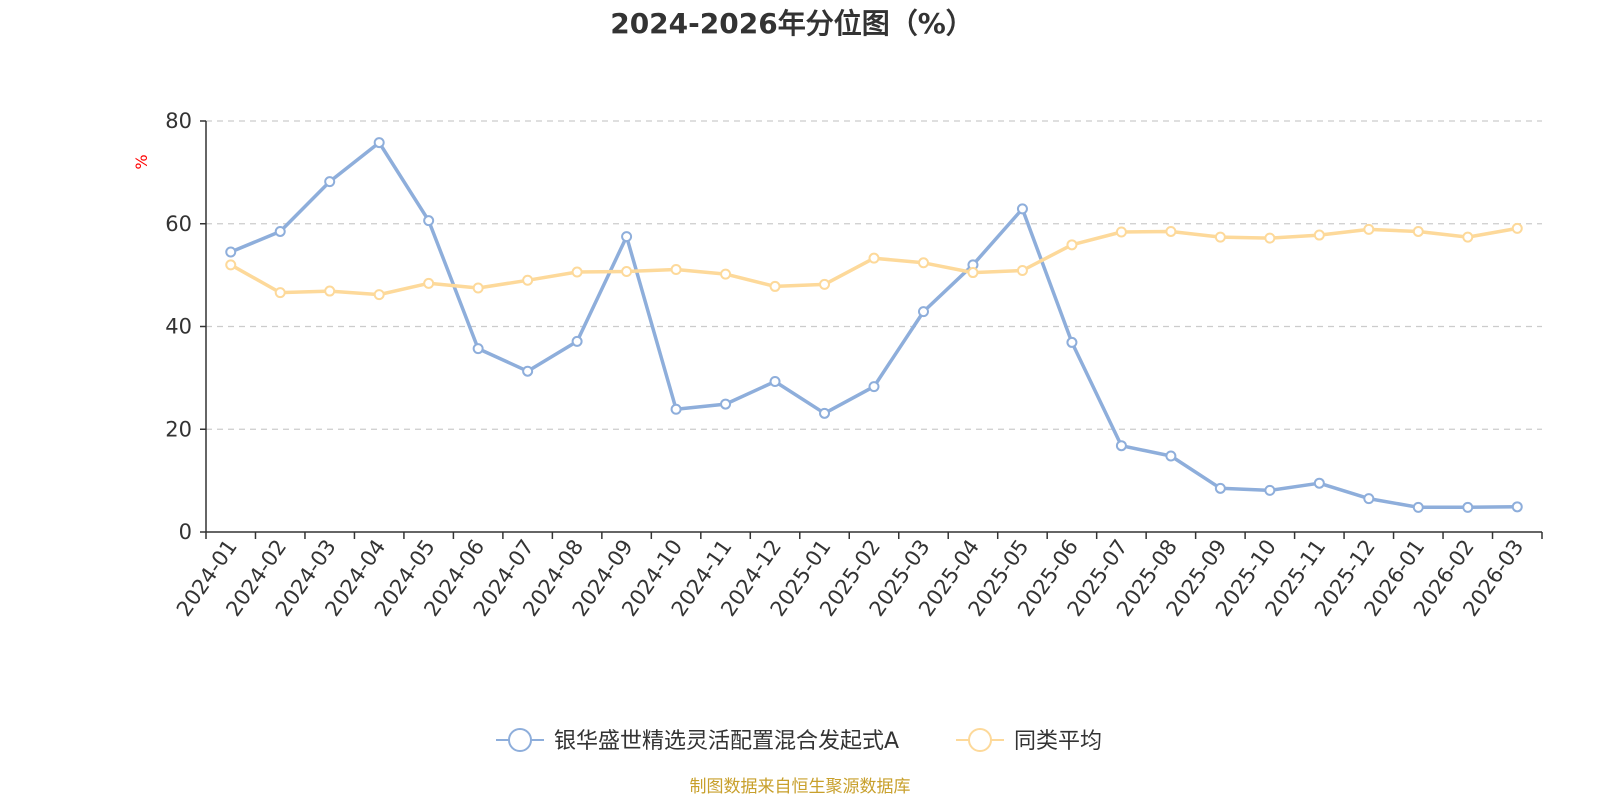  I want to click on y-tick-label: 0, so click(185, 532).